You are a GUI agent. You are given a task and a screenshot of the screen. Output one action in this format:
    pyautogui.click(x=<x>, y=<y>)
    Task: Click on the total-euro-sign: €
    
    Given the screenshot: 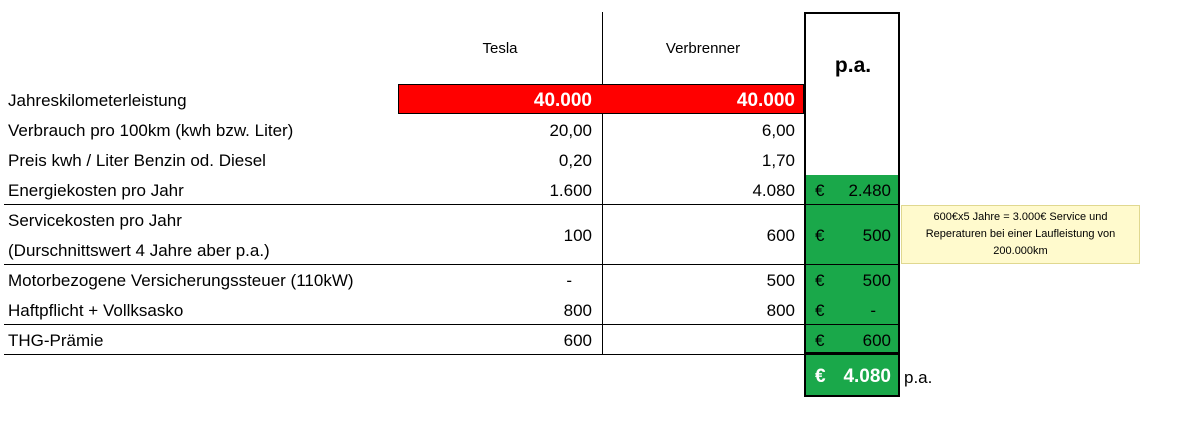 What is the action you would take?
    pyautogui.click(x=820, y=376)
    